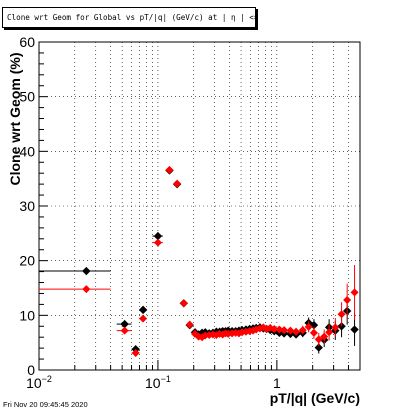 The image size is (400, 412). What do you see at coordinates (27, 315) in the screenshot?
I see `y-tick-label: 10` at bounding box center [27, 315].